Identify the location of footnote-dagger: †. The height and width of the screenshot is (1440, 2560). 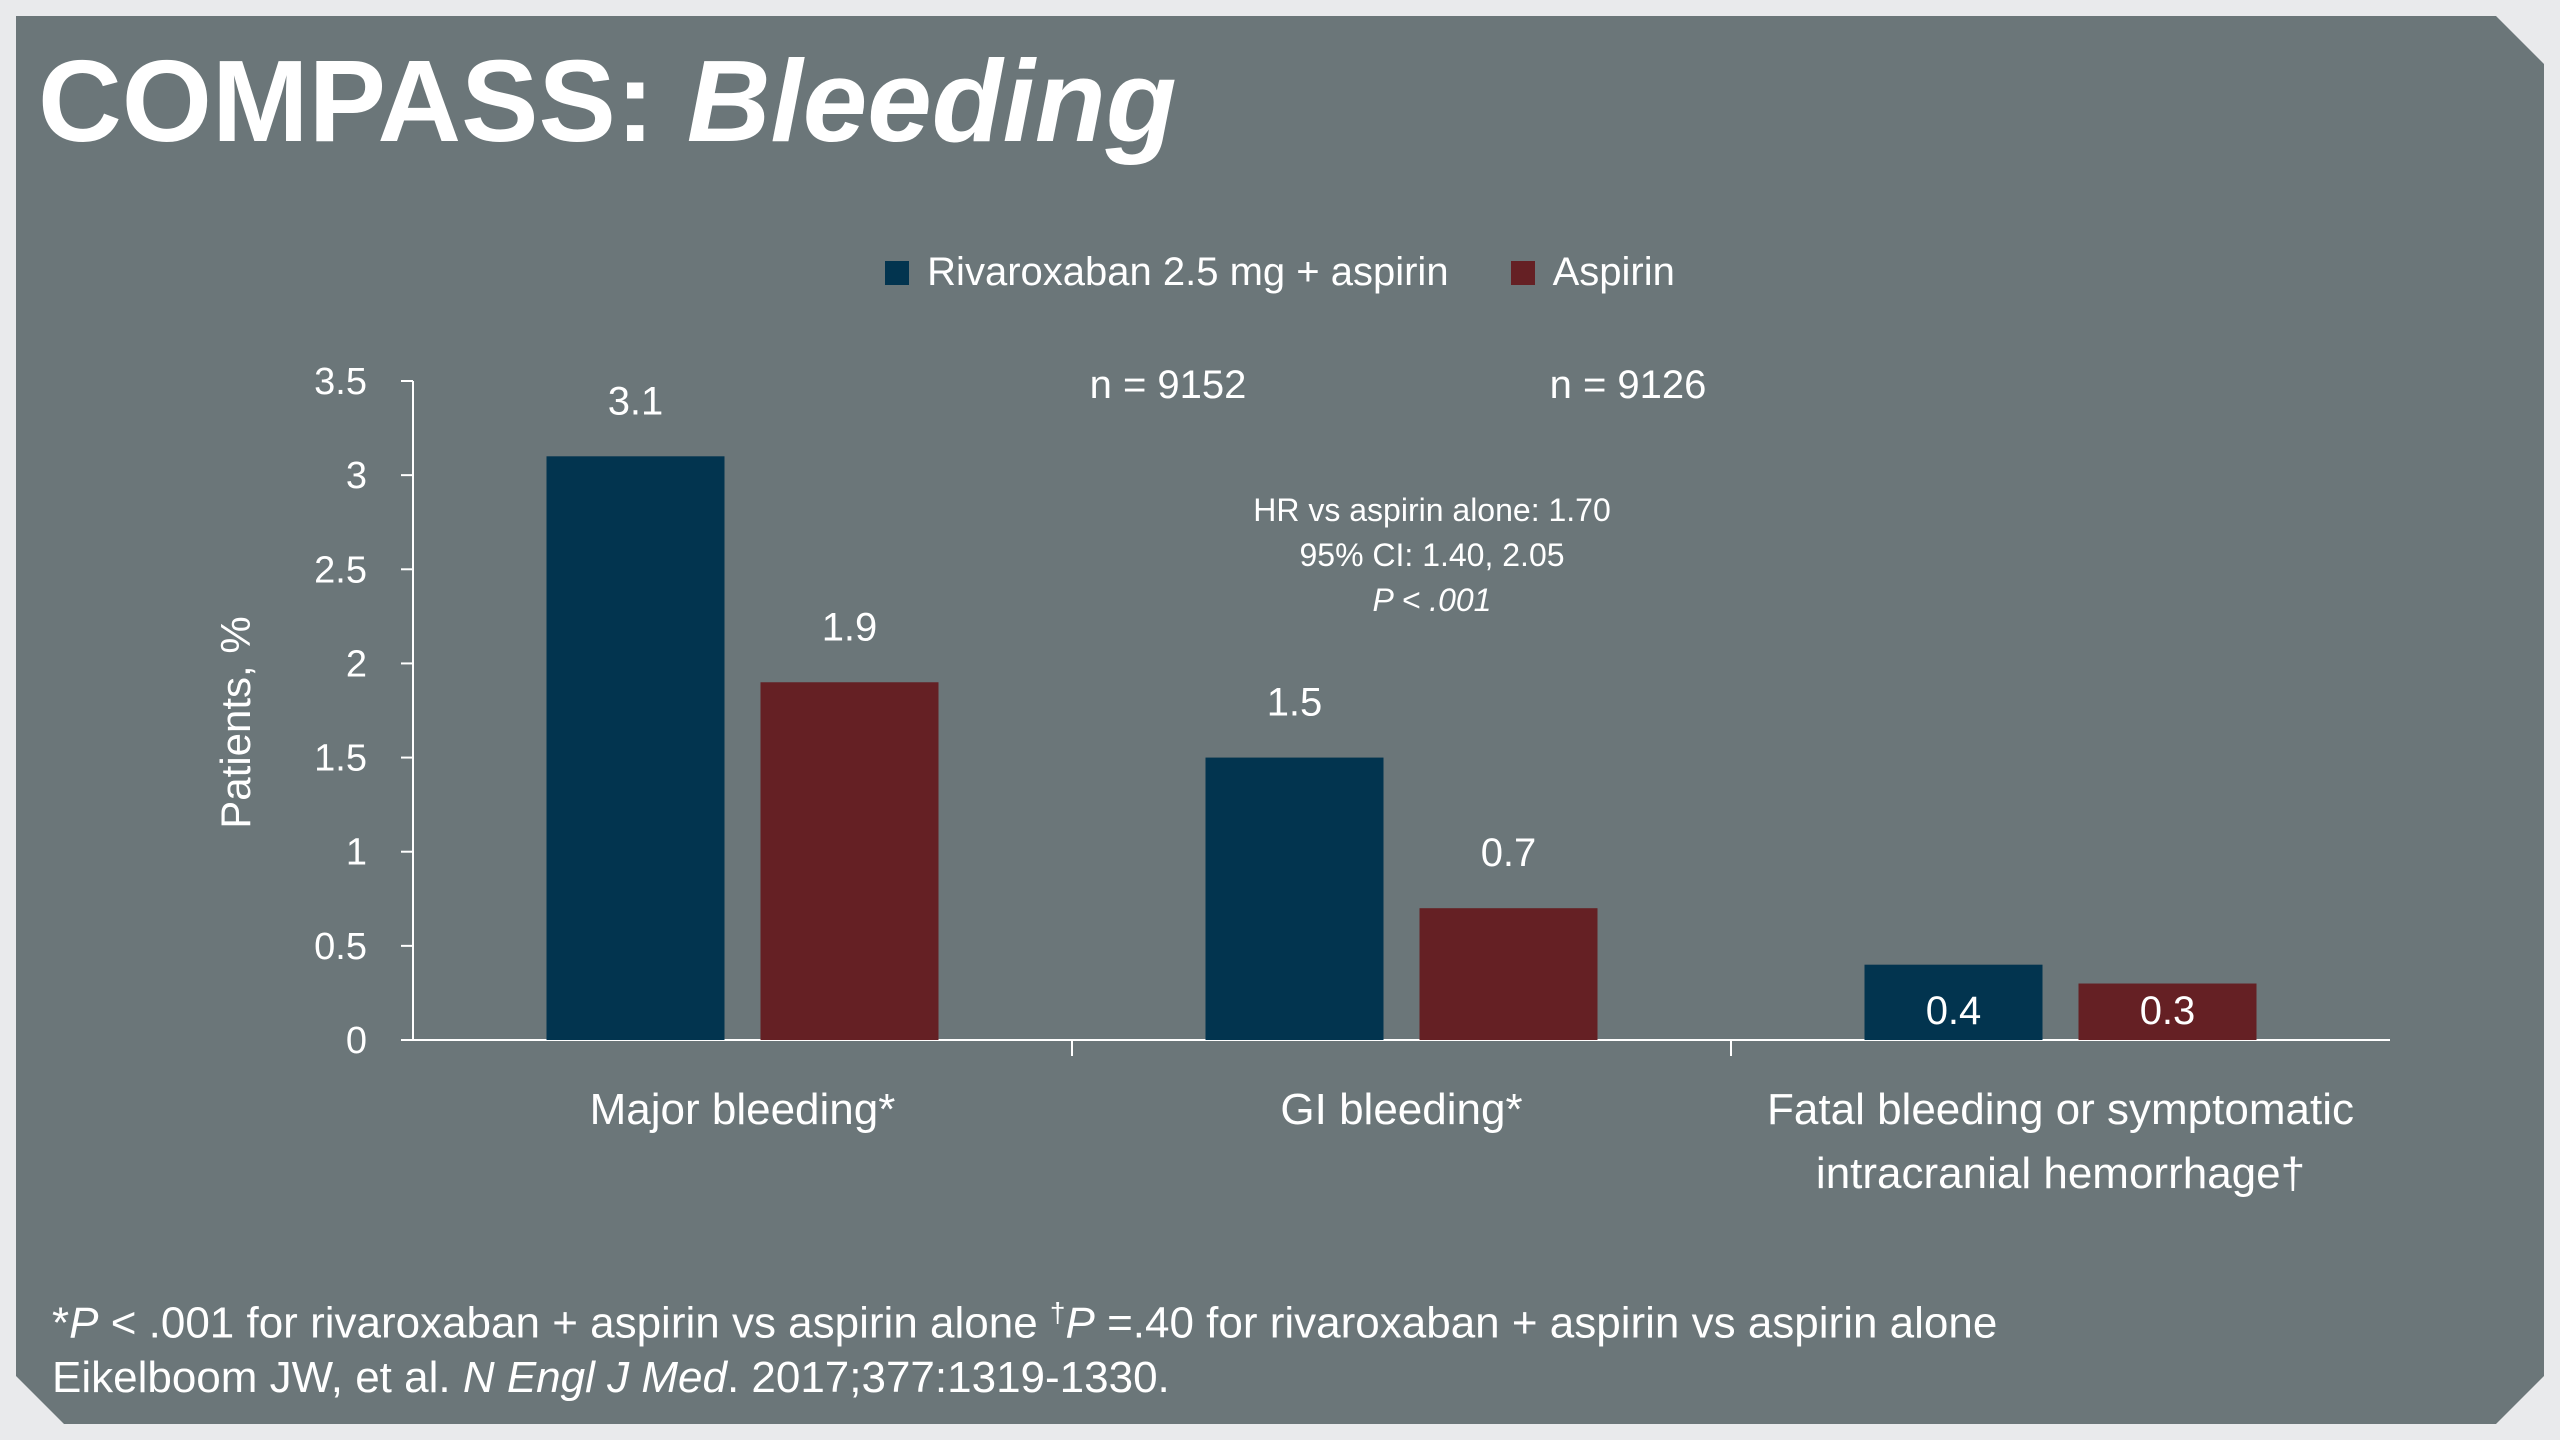
(1057, 1312).